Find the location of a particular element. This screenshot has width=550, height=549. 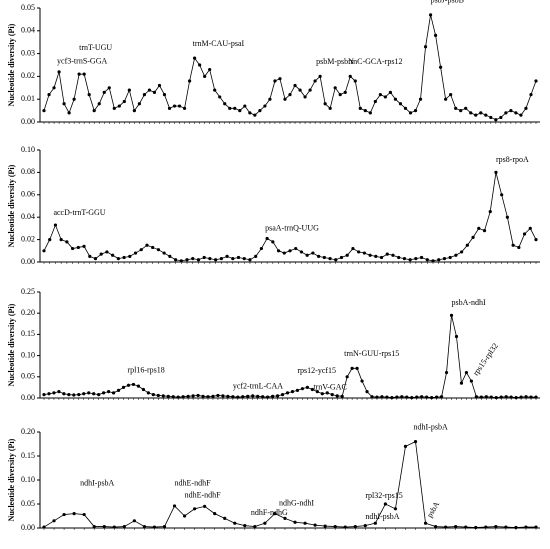

annotation: rps12-ycf15 is located at coordinates (316, 370).